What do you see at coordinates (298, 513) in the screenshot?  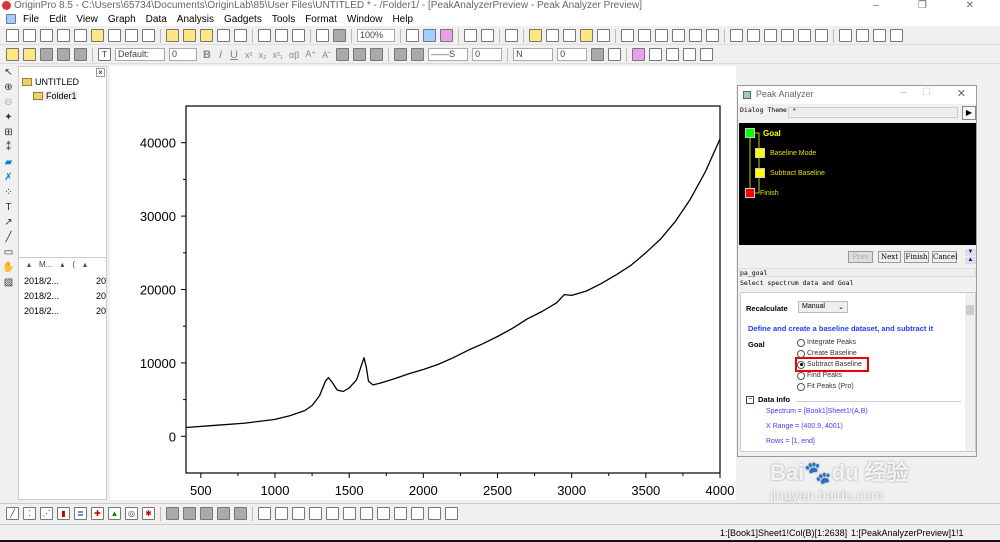 I see `align-top-icon` at bounding box center [298, 513].